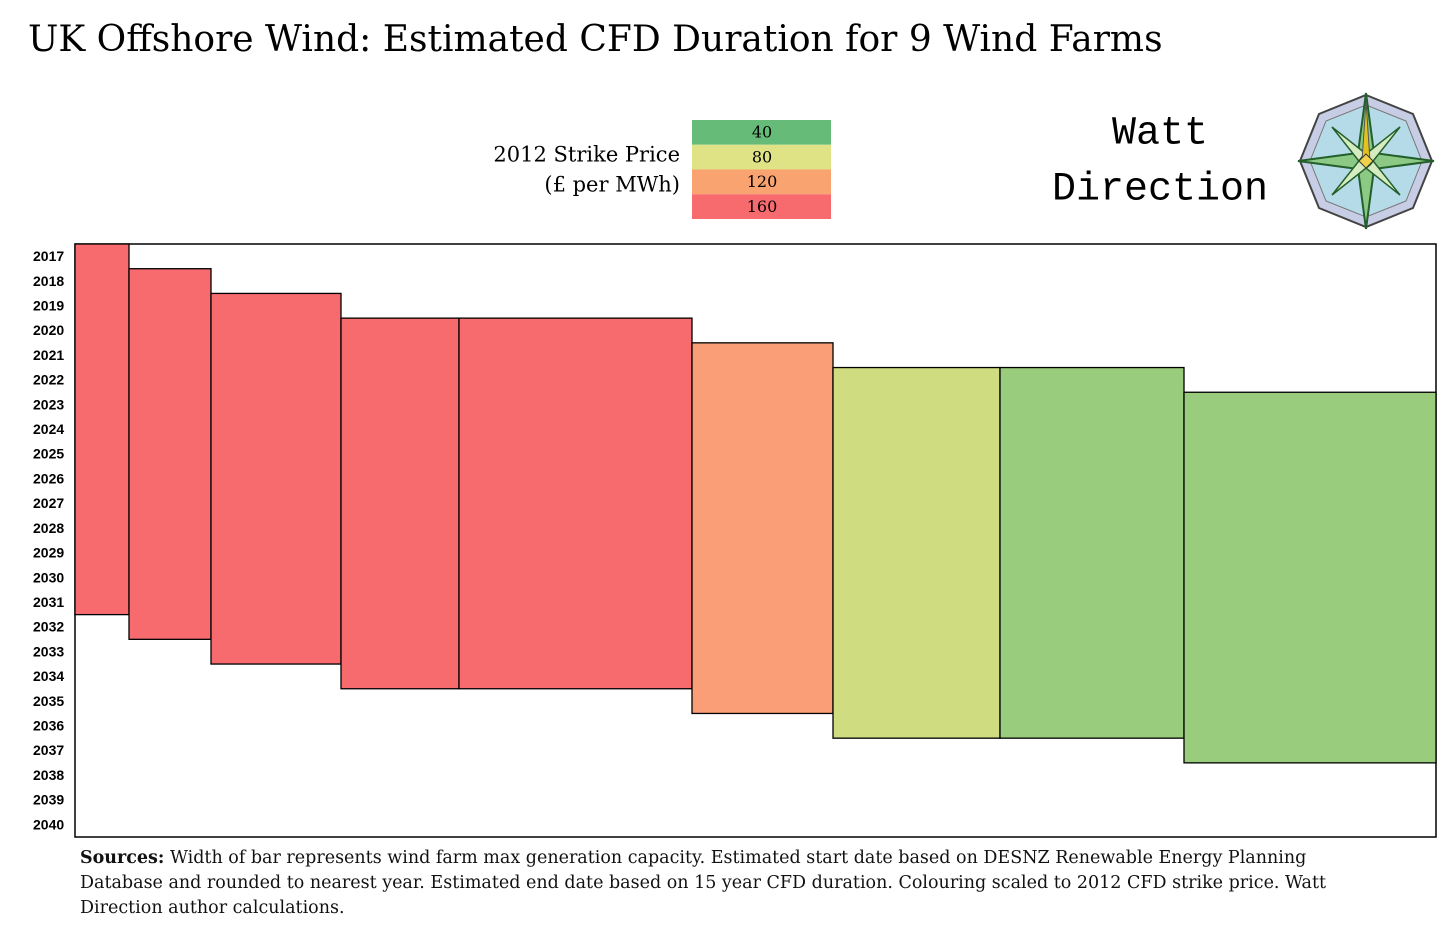 The width and height of the screenshot is (1456, 935). What do you see at coordinates (48, 380) in the screenshot?
I see `y-tick-label: 2022` at bounding box center [48, 380].